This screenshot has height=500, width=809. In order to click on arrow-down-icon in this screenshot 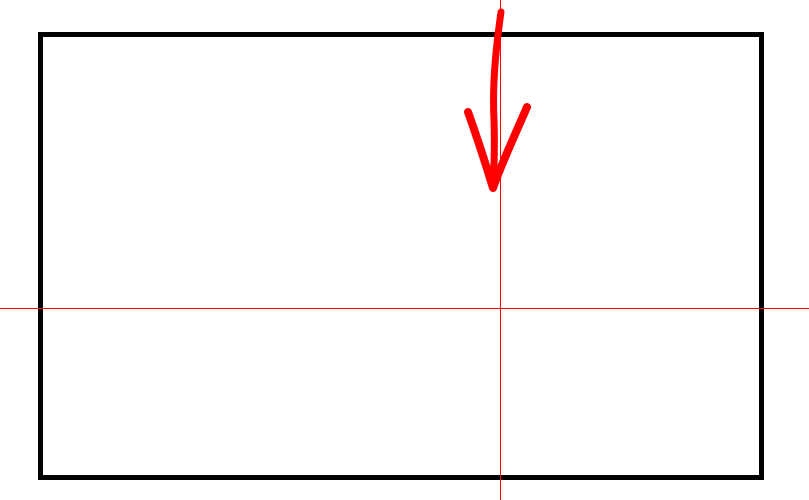, I will do `click(497, 100)`.